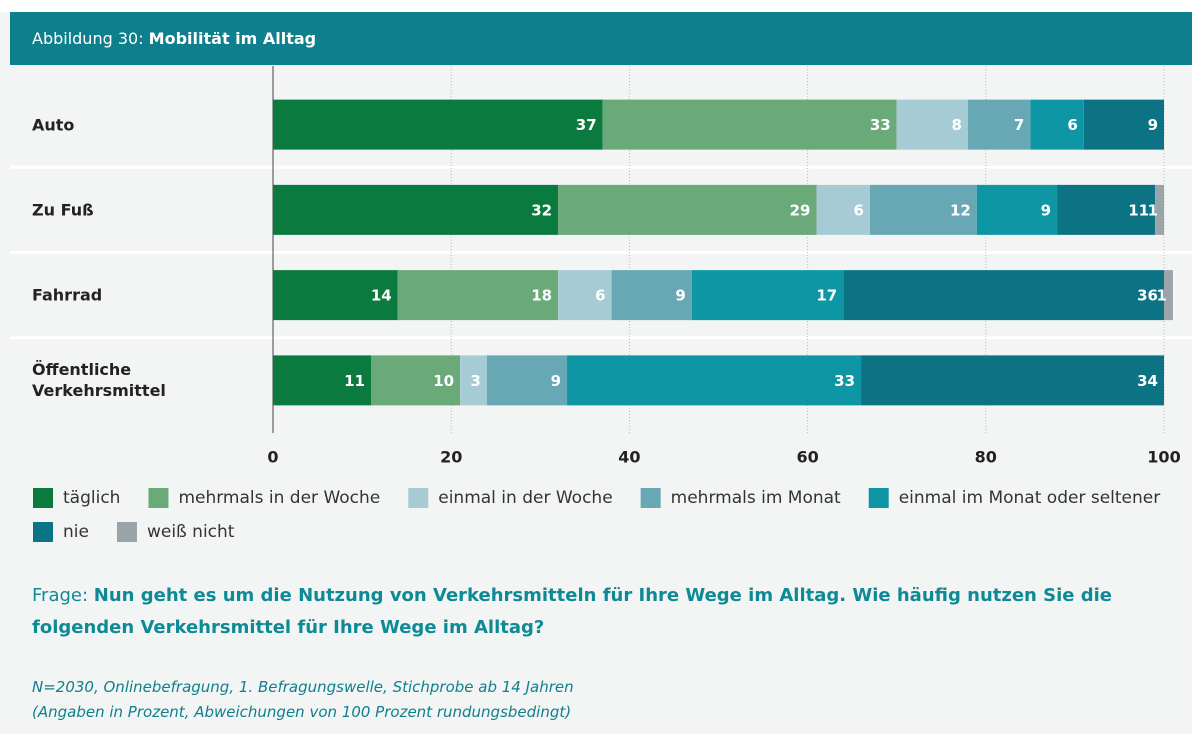  Describe the element at coordinates (272, 457) in the screenshot. I see `x-tick-label: 0` at that location.